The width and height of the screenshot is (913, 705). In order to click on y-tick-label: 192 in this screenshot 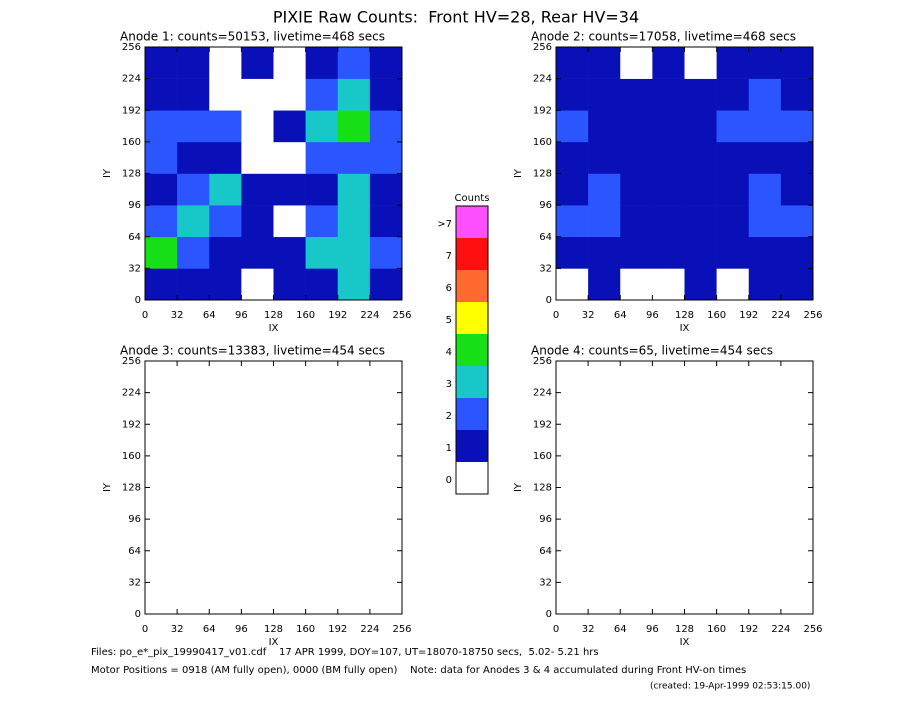, I will do `click(131, 424)`.